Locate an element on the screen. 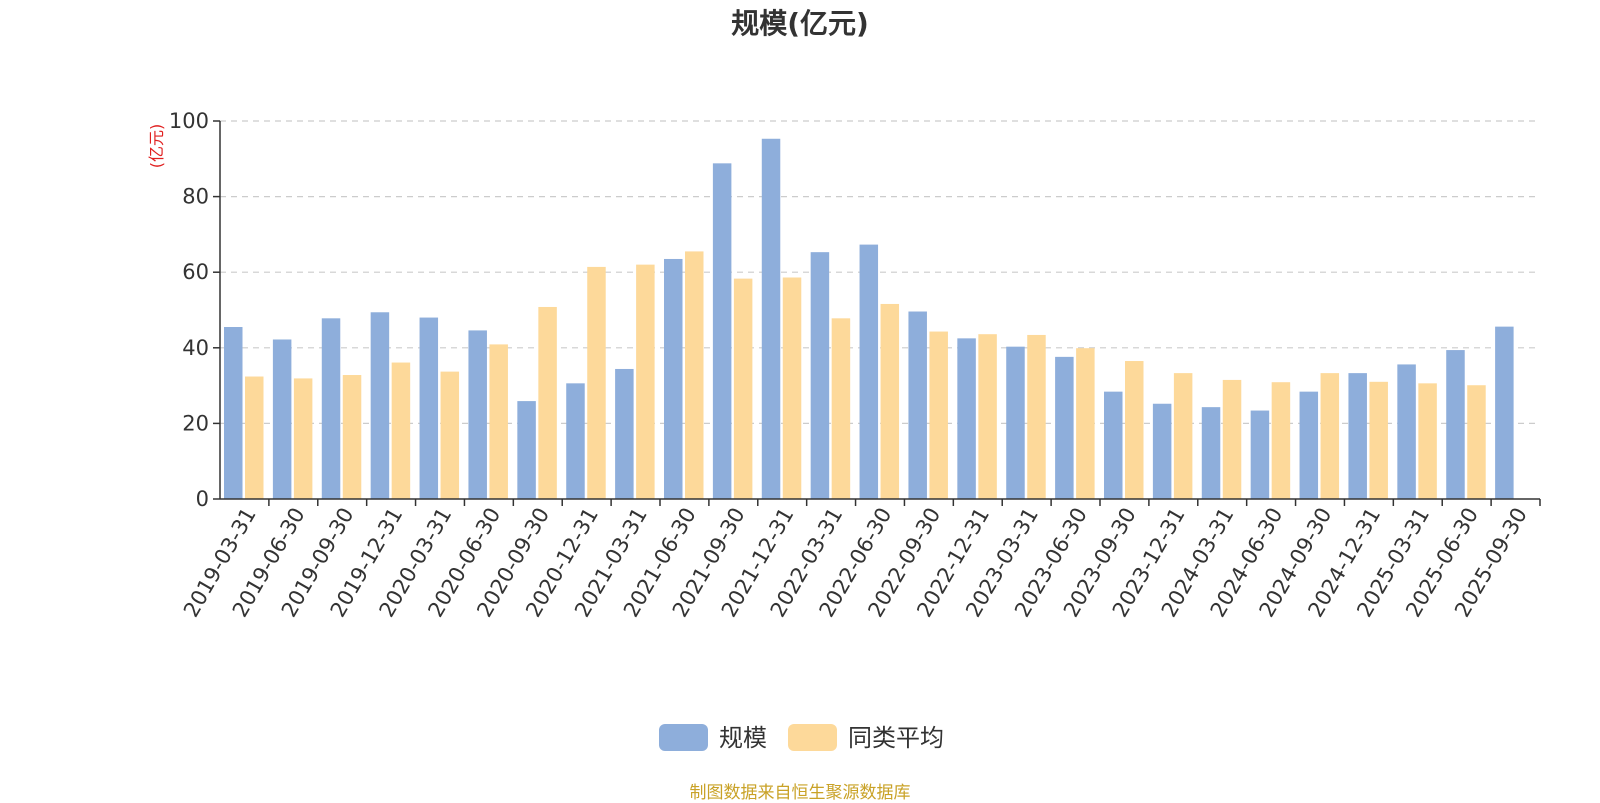 Image resolution: width=1600 pixels, height=803 pixels. y-tick-label: 80 is located at coordinates (195, 197).